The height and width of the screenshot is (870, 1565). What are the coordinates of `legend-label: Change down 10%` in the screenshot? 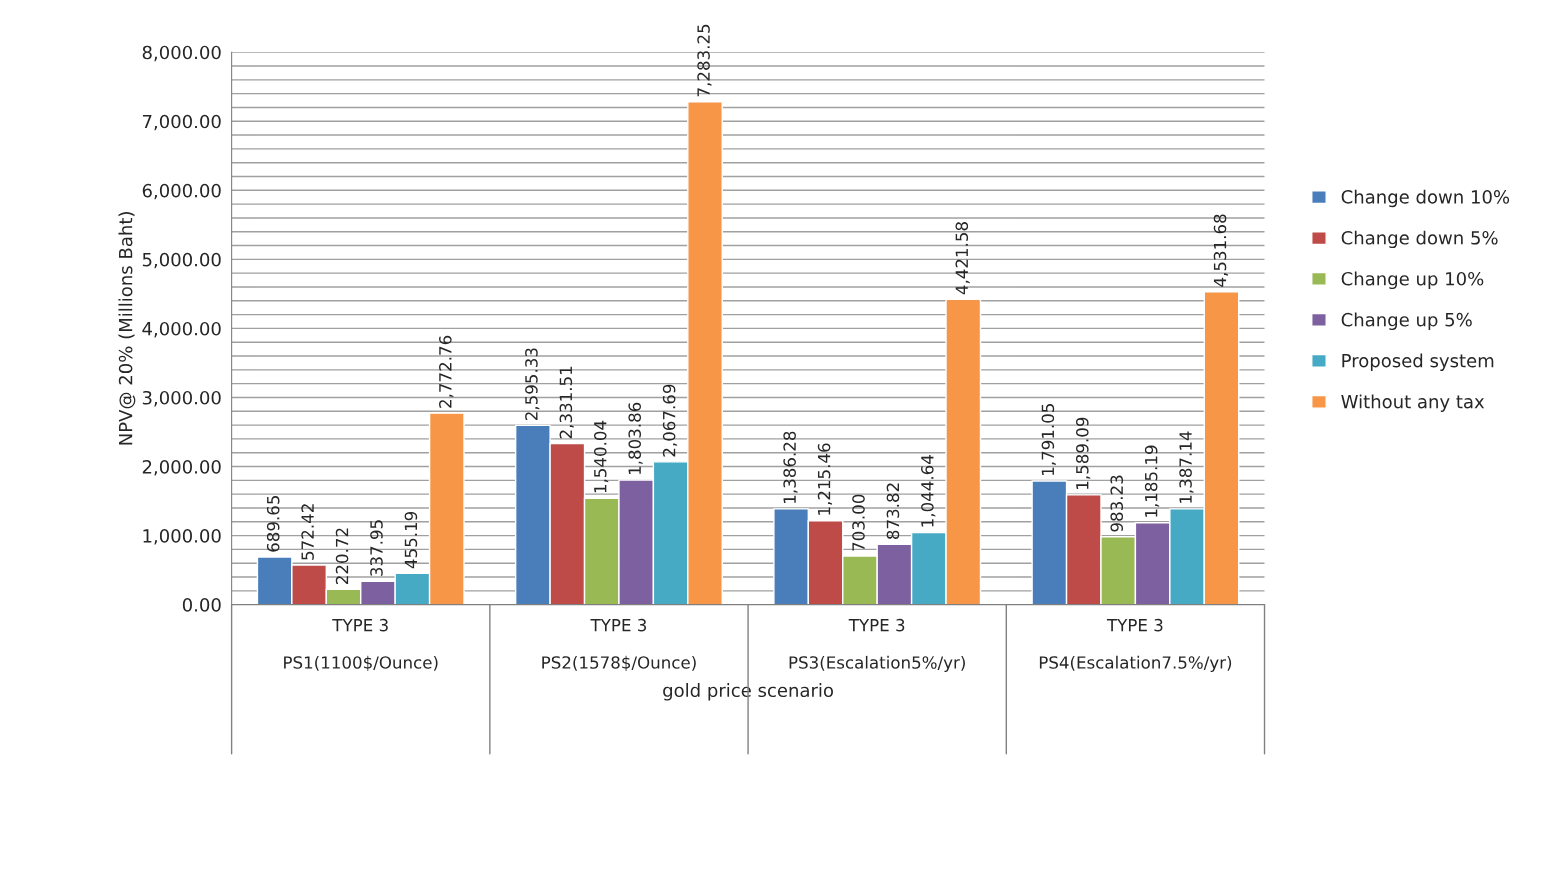 It's located at (1425, 198).